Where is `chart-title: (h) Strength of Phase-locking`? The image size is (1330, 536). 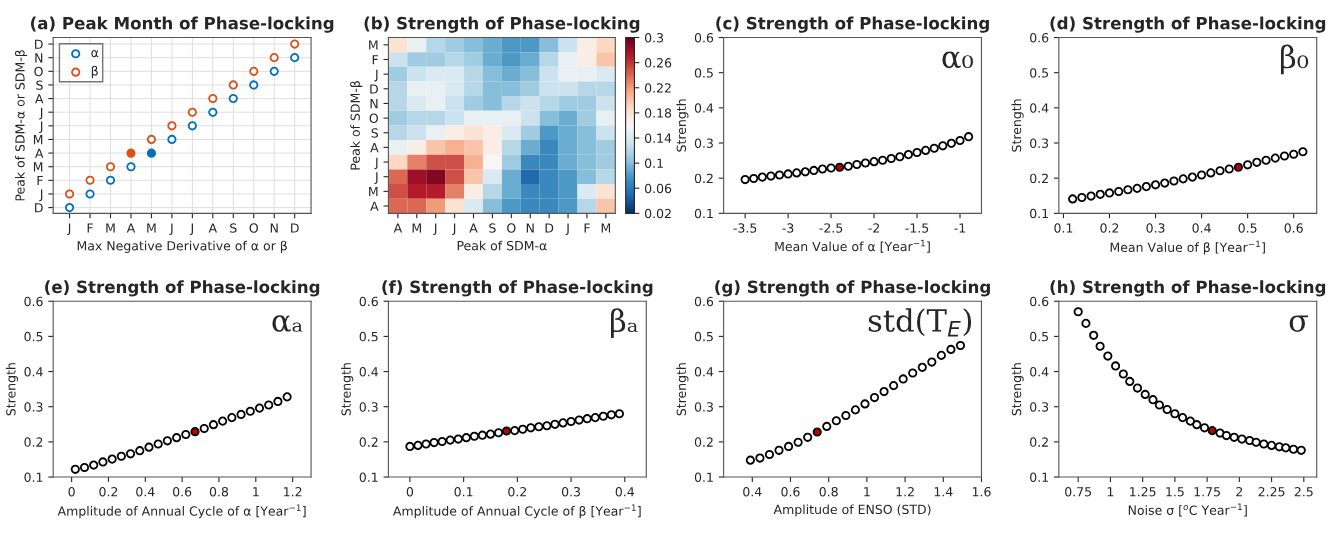 chart-title: (h) Strength of Phase-locking is located at coordinates (1188, 288).